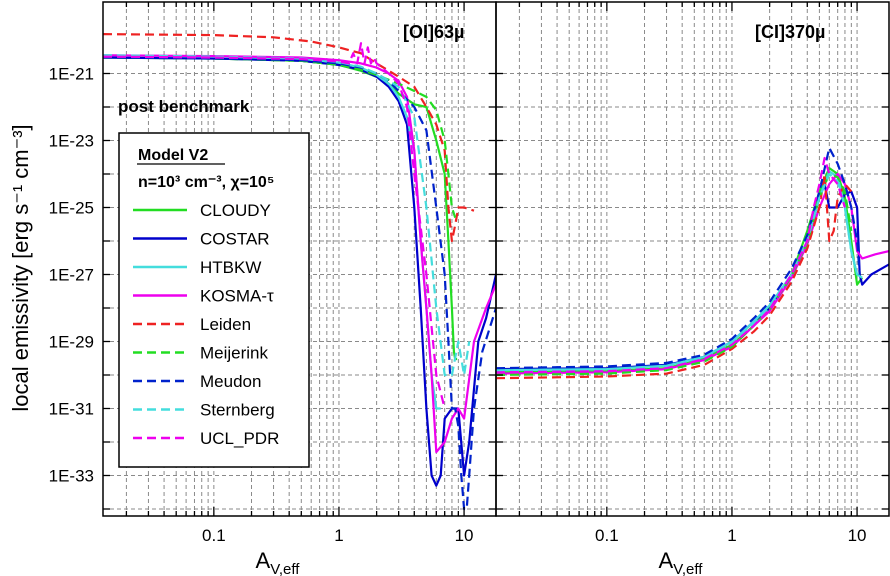  I want to click on legend-label: Sternberg, so click(237, 410).